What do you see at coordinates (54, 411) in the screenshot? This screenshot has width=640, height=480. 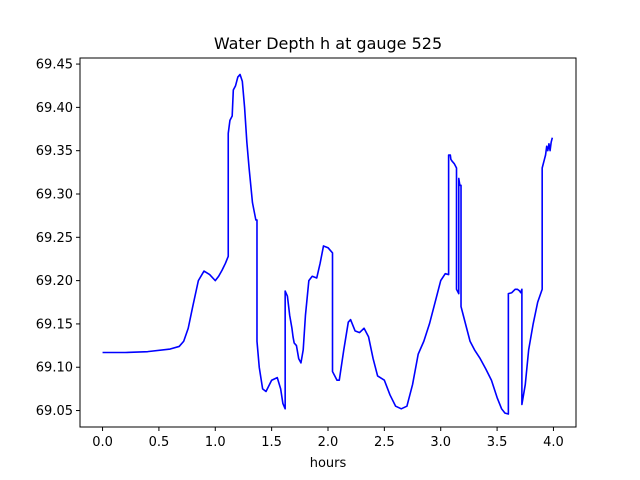 I see `y-tick-label: 69.05` at bounding box center [54, 411].